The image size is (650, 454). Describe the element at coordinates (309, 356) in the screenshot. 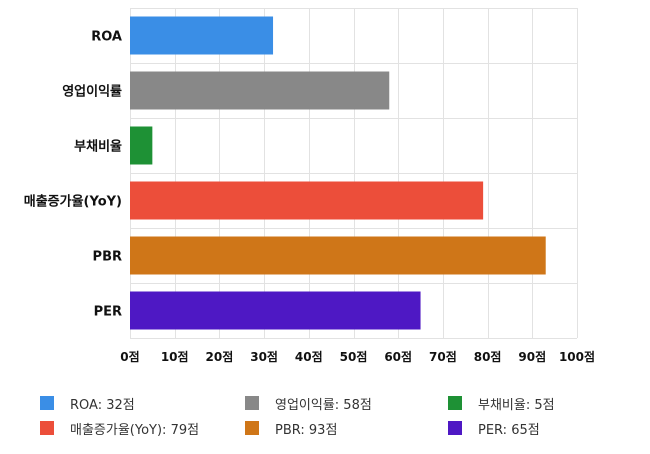

I see `x-tick-label: 40점` at that location.